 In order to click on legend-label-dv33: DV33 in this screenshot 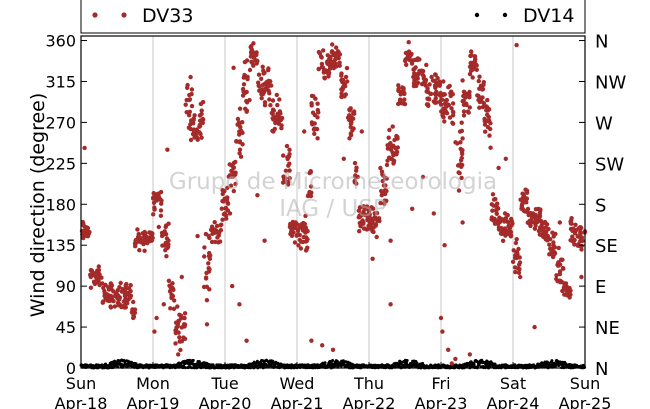, I will do `click(167, 16)`.